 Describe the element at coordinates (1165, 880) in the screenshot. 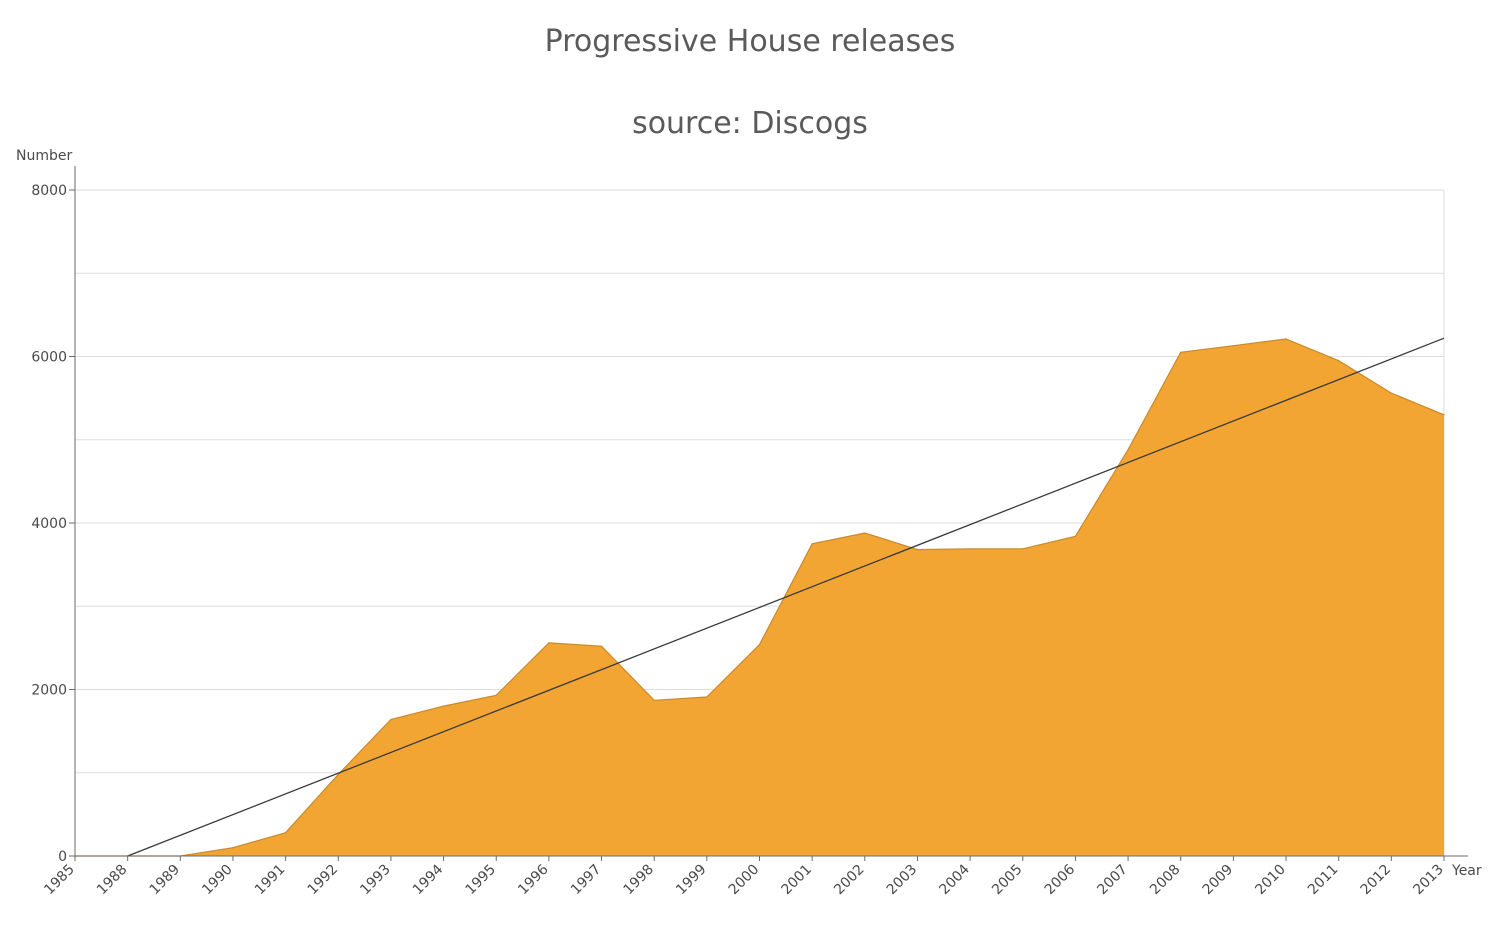

I see `x-tick-label-2008: 2008` at that location.